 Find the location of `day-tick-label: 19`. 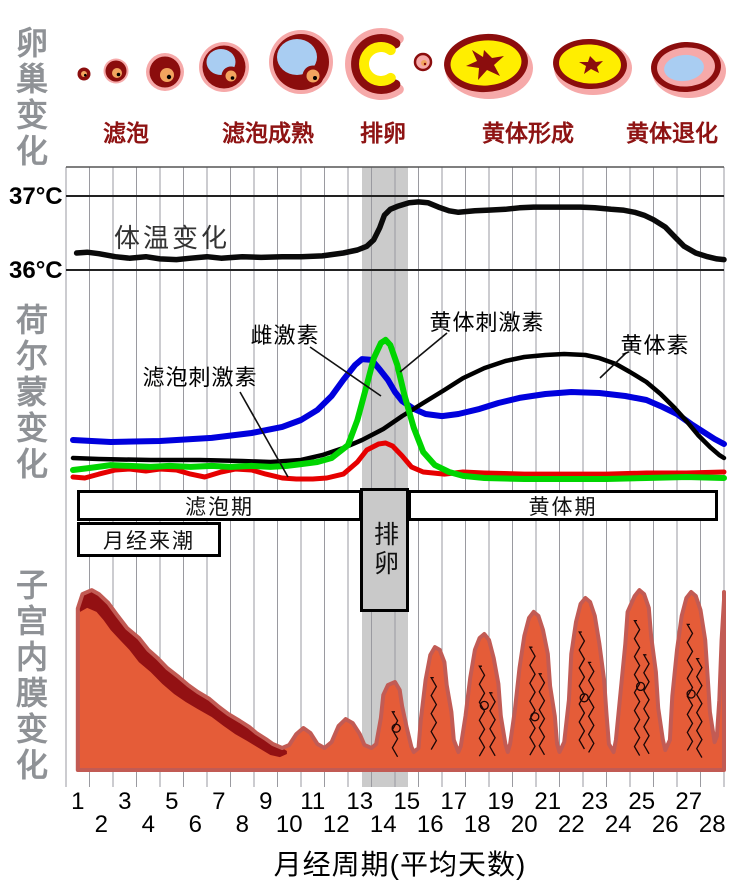

day-tick-label: 19 is located at coordinates (501, 801).